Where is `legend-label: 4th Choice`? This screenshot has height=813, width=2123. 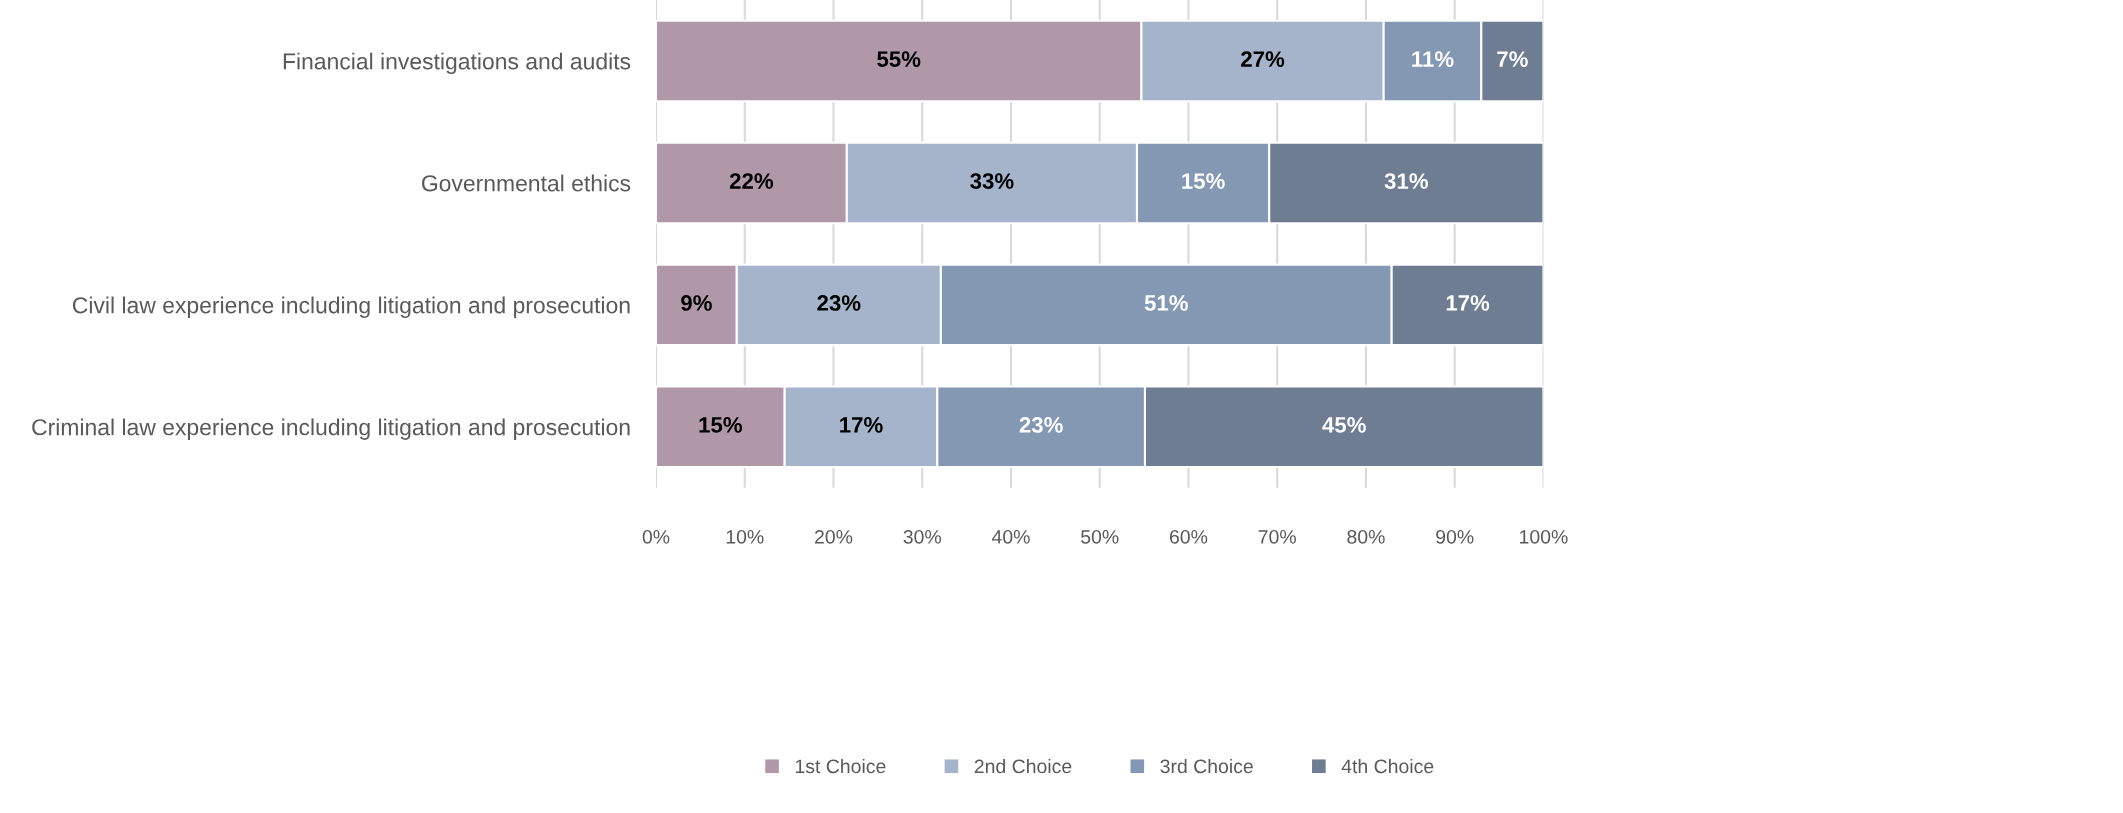 legend-label: 4th Choice is located at coordinates (1387, 766).